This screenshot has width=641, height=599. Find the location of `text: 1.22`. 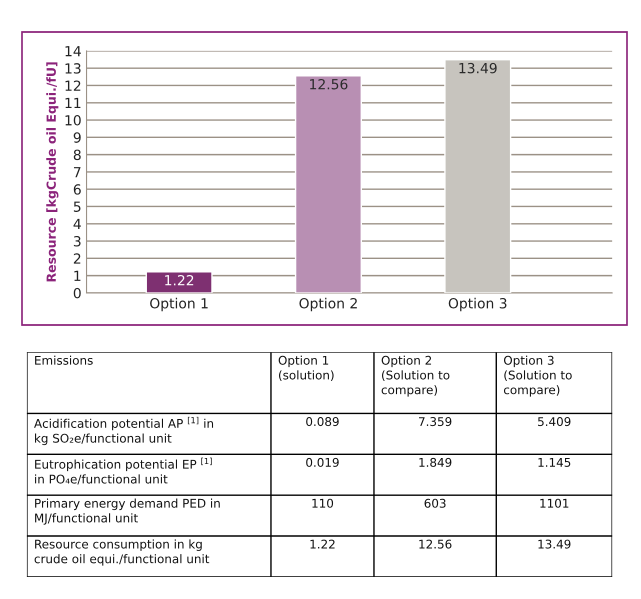

text: 1.22 is located at coordinates (322, 544).